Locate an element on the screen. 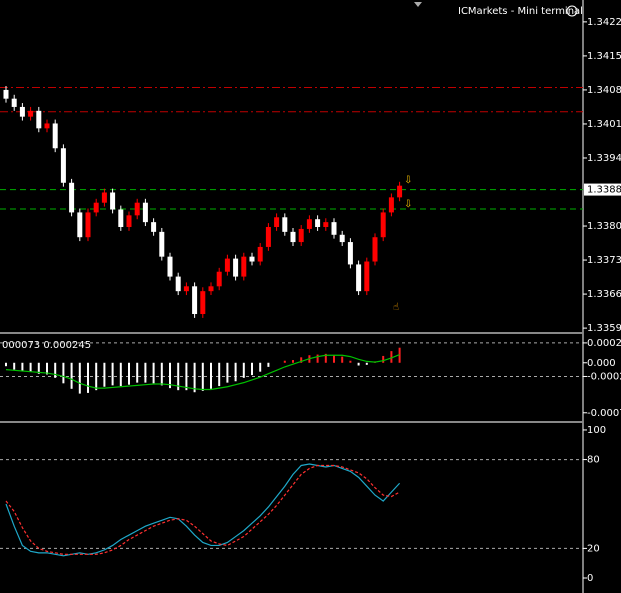 The width and height of the screenshot is (621, 593). current-price-box is located at coordinates (602, 189).